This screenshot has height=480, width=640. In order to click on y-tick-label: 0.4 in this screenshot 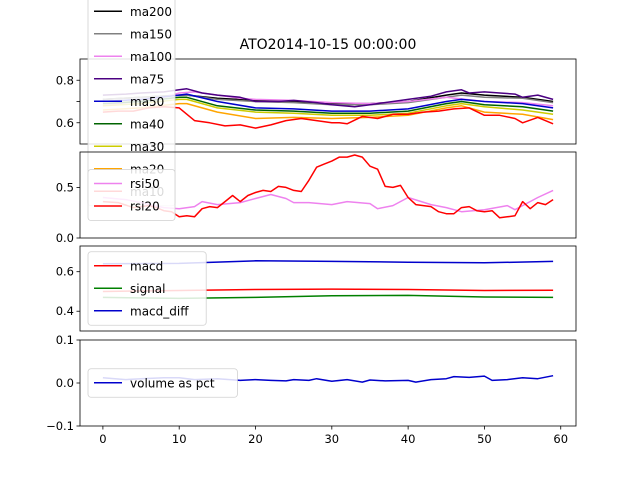, I will do `click(65, 311)`.